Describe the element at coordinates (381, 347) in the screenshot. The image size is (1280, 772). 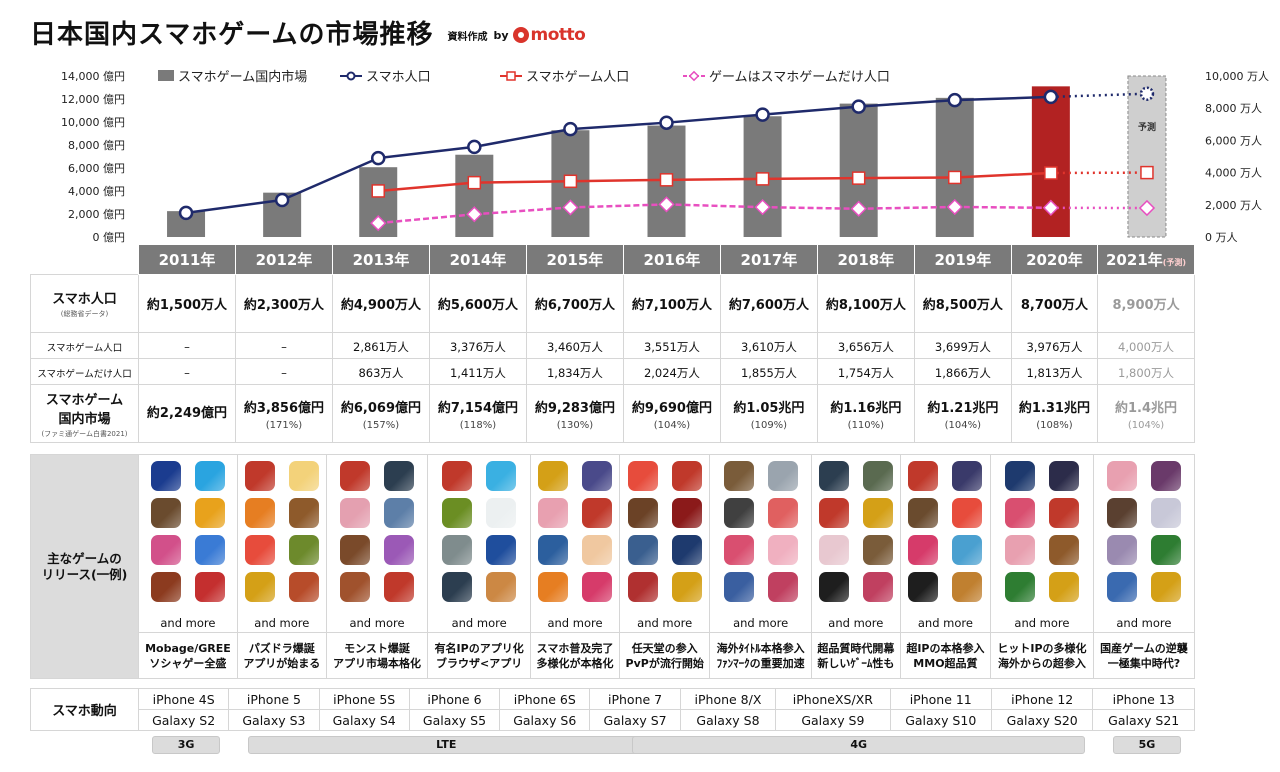
I see `cell-value: 2,861万人` at that location.